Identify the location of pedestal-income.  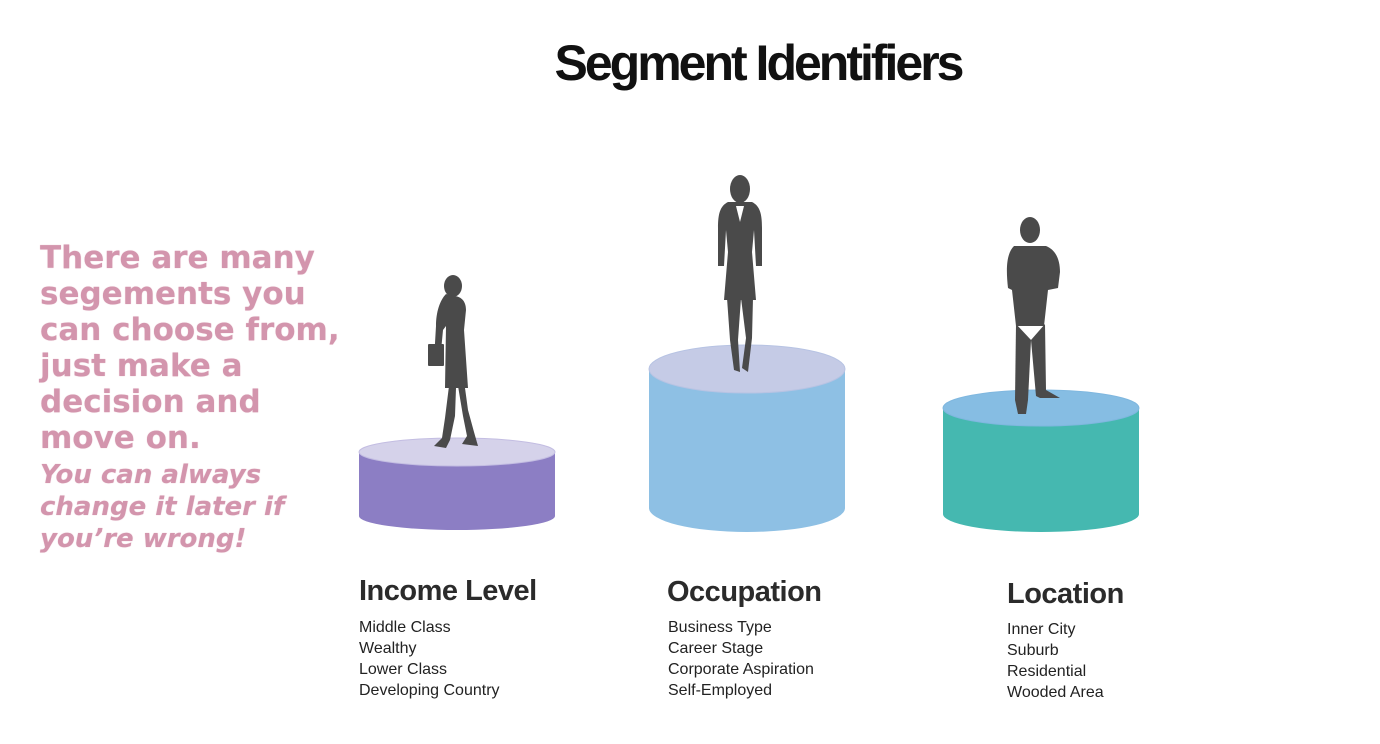
(457, 483).